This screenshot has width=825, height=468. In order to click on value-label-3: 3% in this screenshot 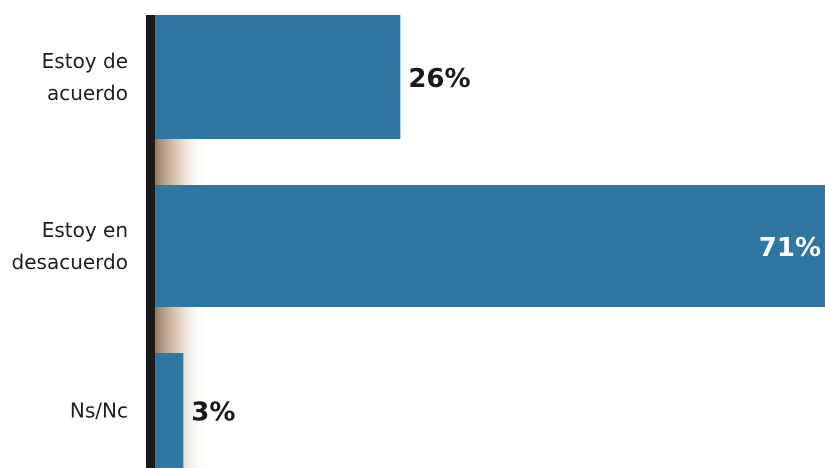, I will do `click(213, 413)`.